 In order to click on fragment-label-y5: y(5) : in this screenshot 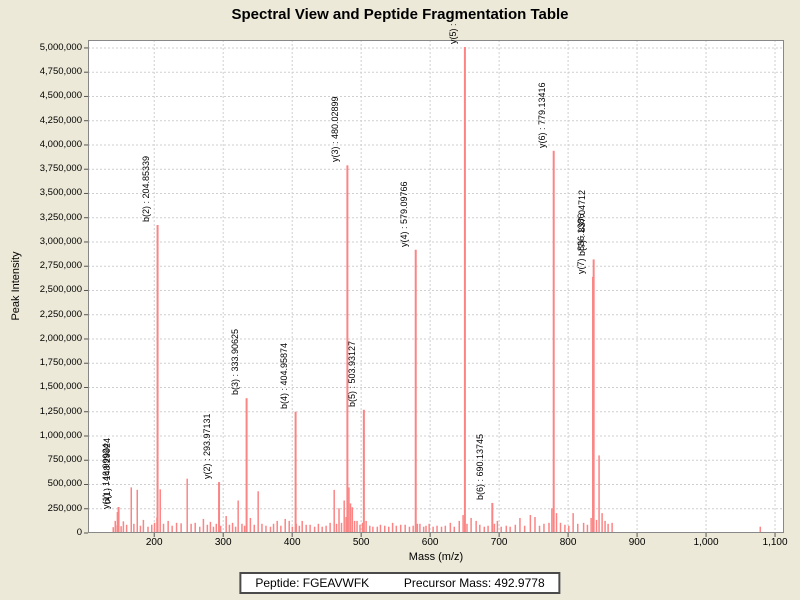, I will do `click(452, 33)`.